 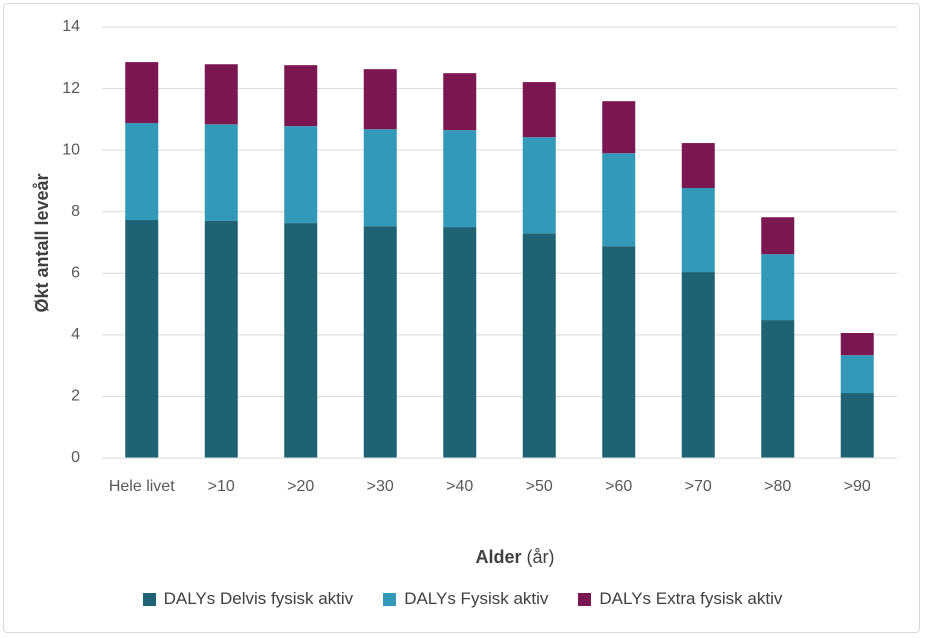 I want to click on x-tick-label: >30, so click(x=380, y=486).